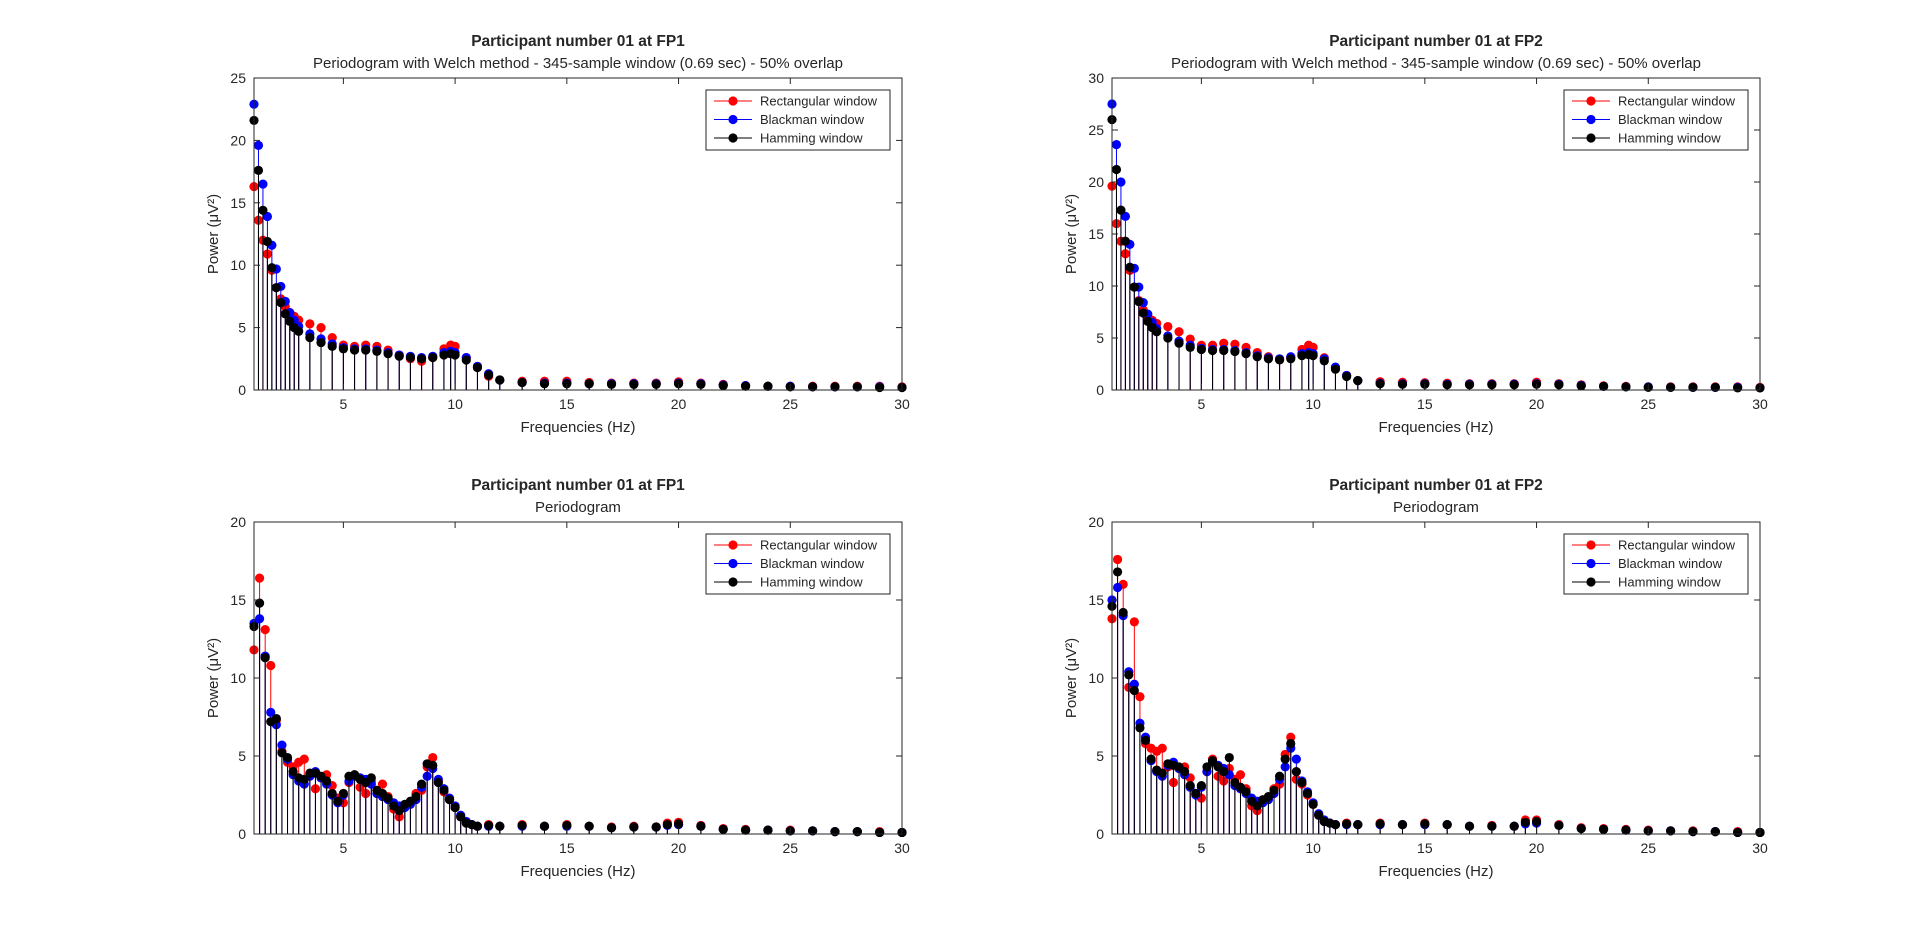 This screenshot has height=931, width=1920. I want to click on y-tick-label: 20, so click(1096, 182).